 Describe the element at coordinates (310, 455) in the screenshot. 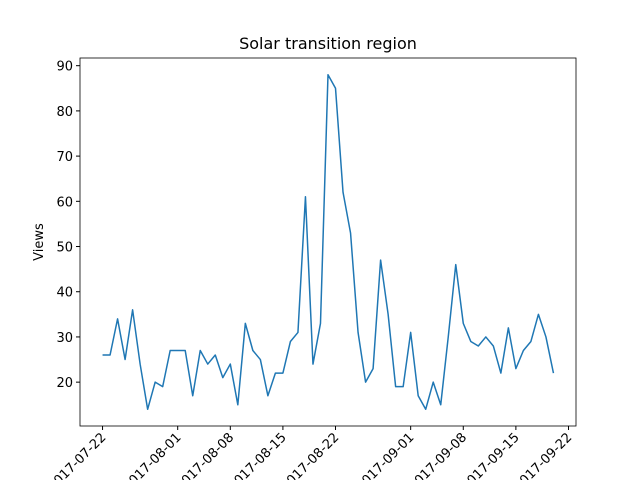

I see `x-tick-label: 2017-08-22` at that location.